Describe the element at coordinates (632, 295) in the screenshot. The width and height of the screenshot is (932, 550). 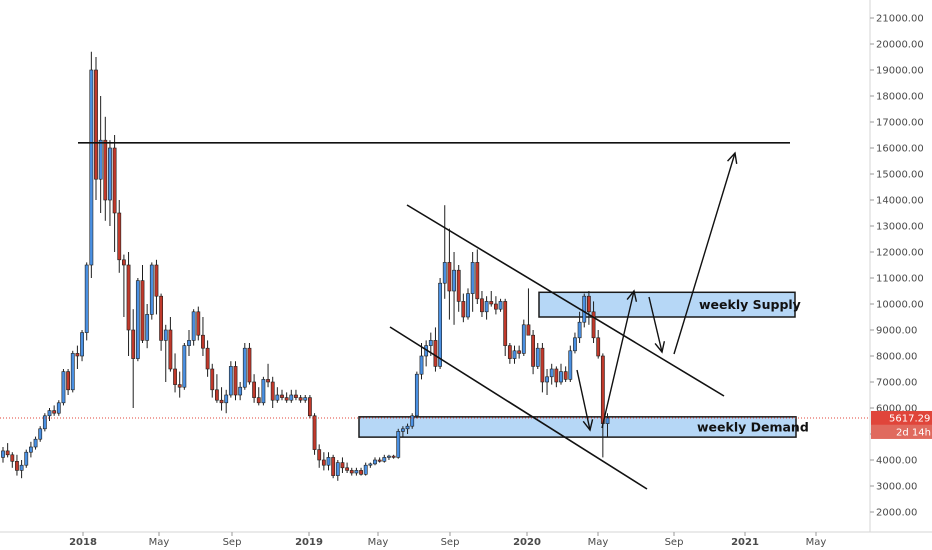
I see `arrow-up-to-supply-head` at that location.